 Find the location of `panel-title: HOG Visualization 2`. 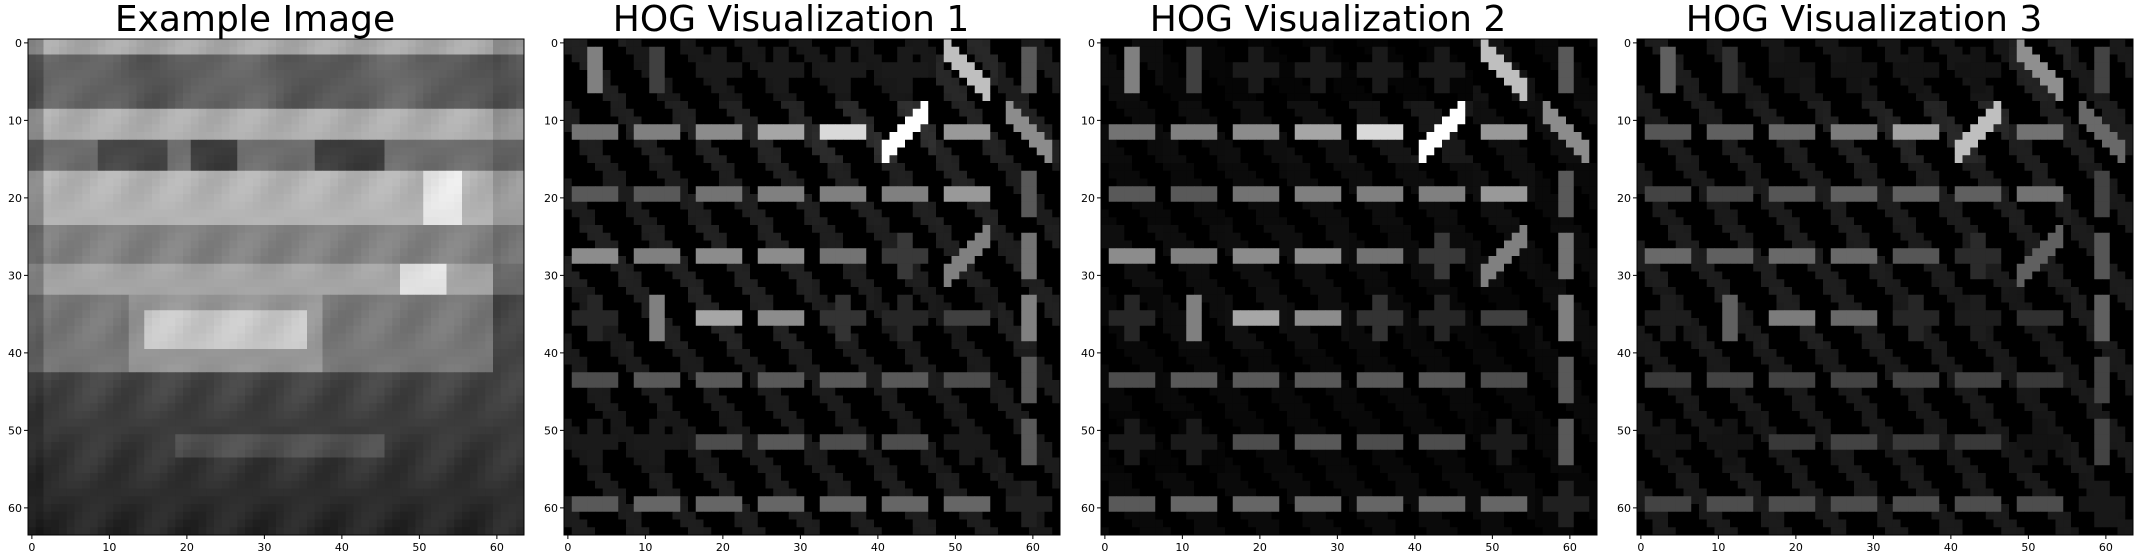

panel-title: HOG Visualization 2 is located at coordinates (1328, 20).